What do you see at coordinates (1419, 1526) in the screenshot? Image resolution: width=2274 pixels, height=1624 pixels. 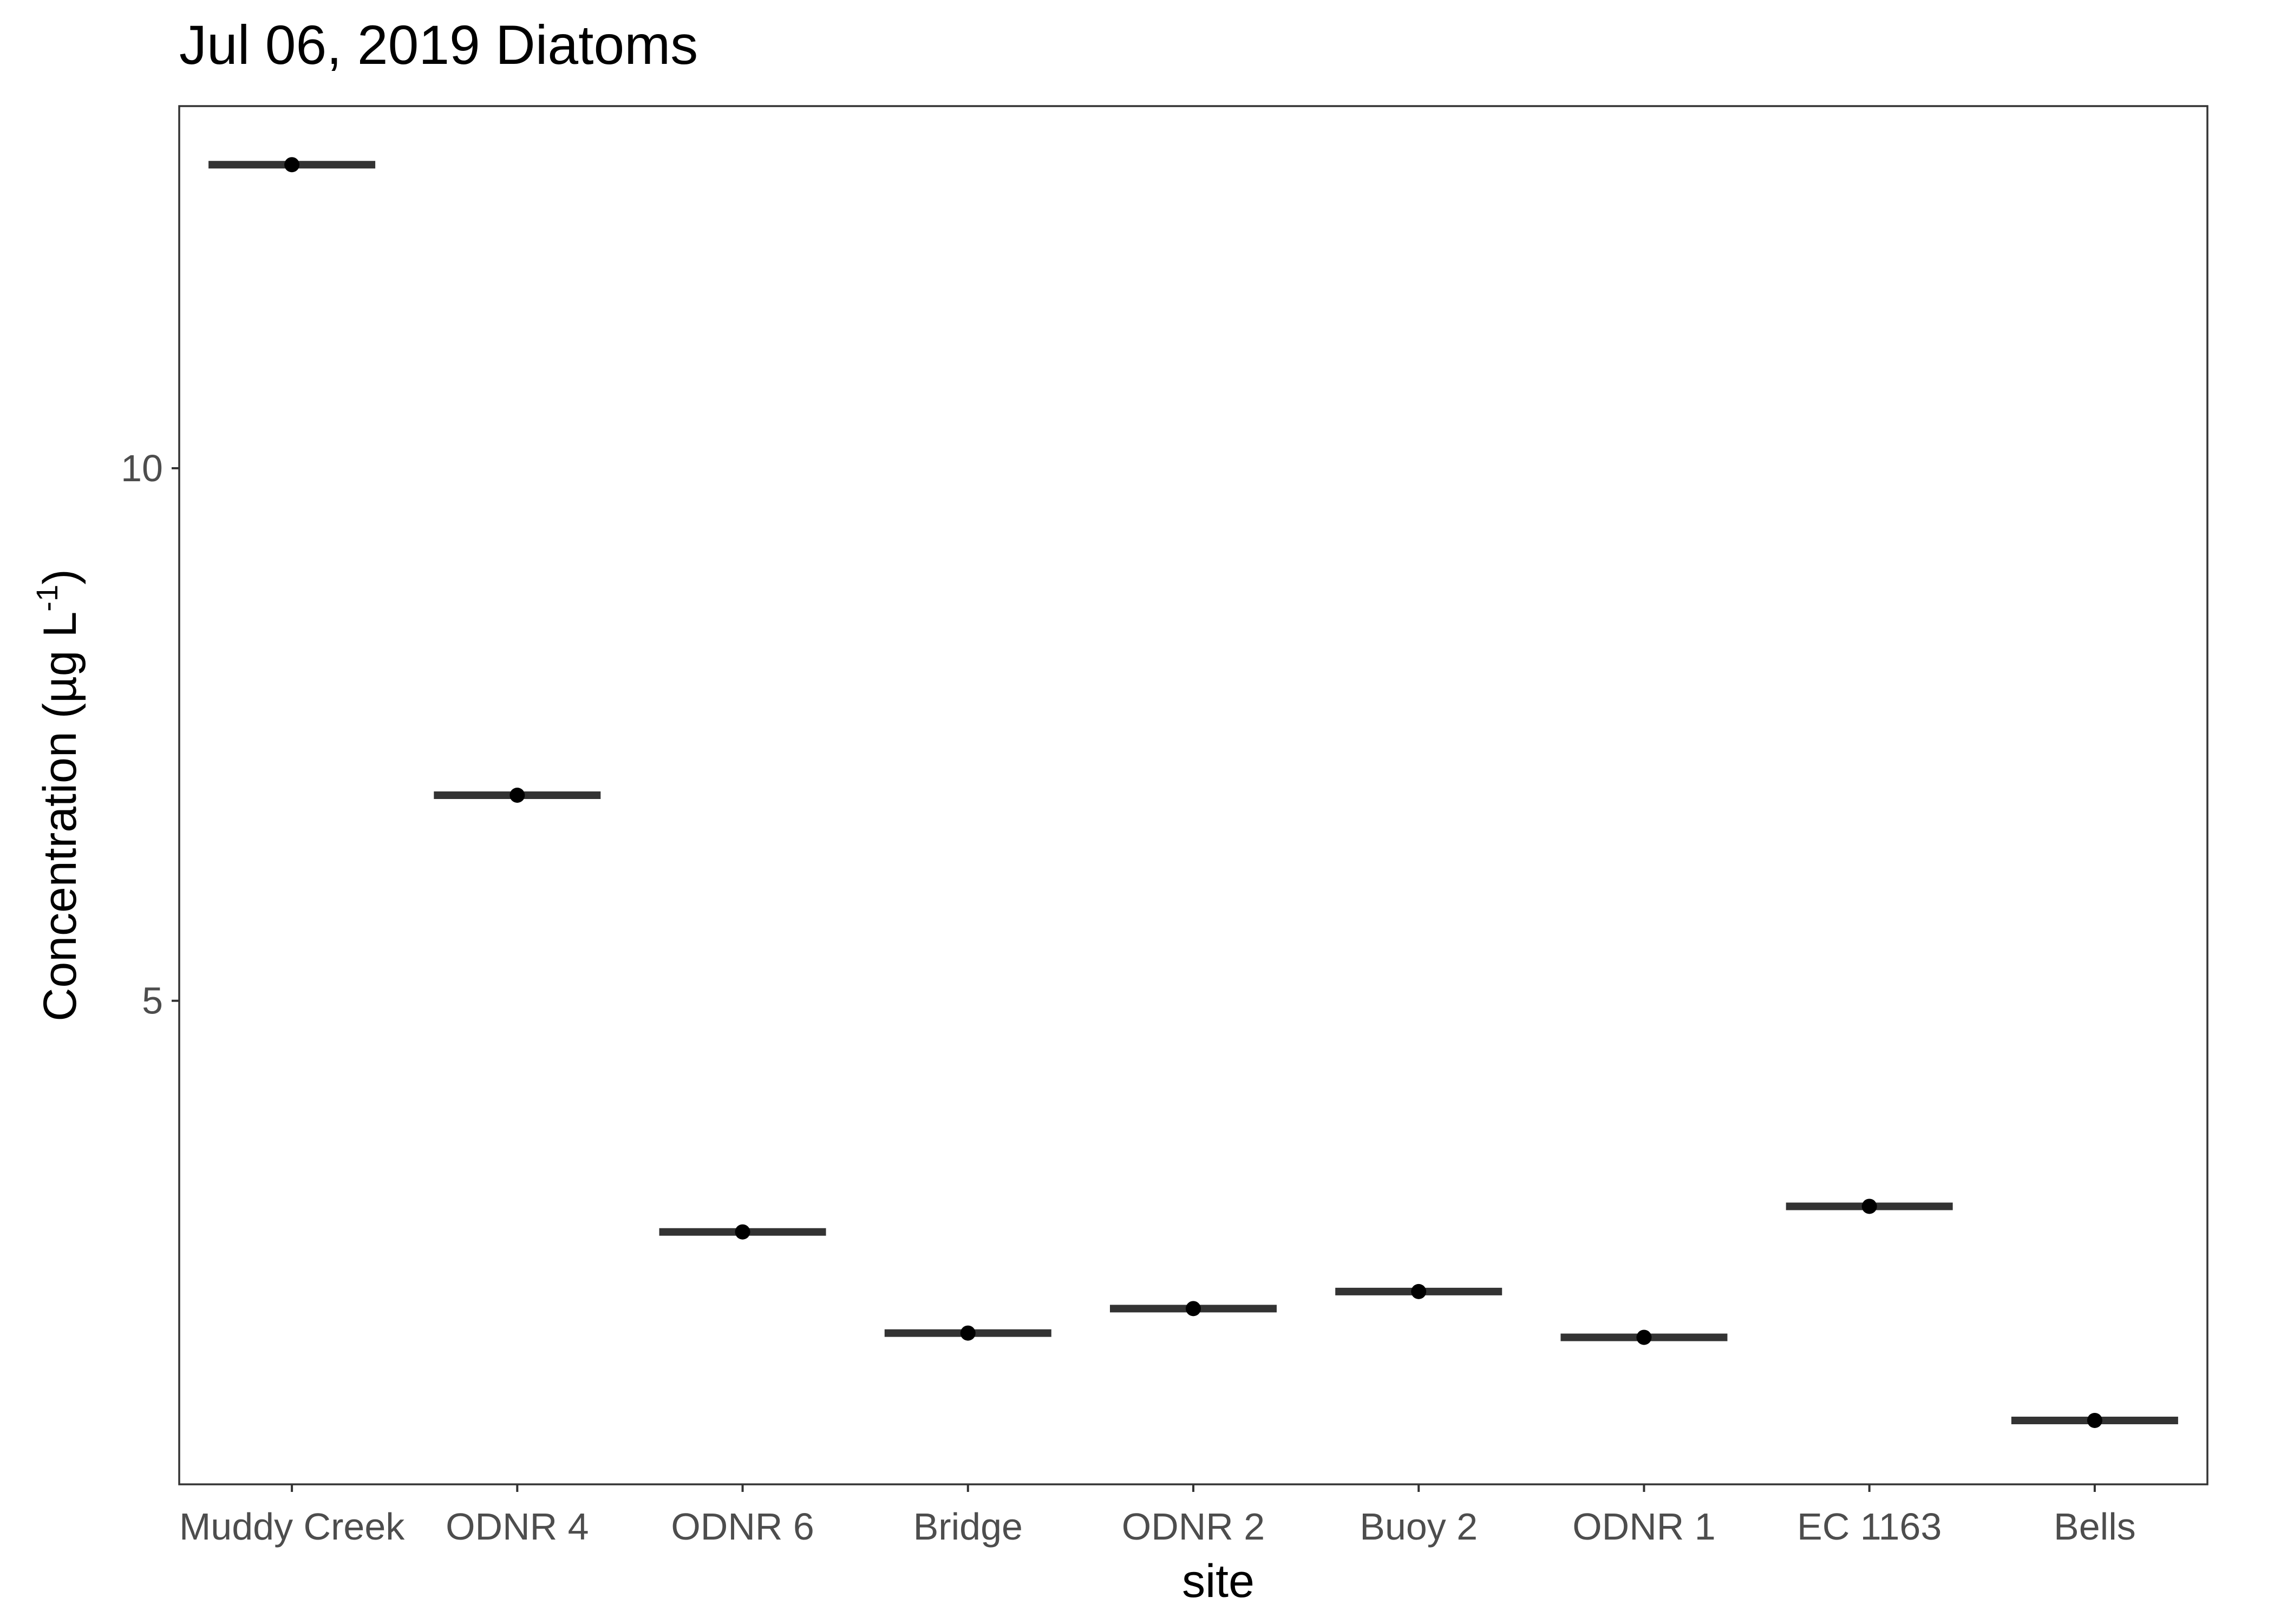 I see `x-tick-label: Buoy 2` at bounding box center [1419, 1526].